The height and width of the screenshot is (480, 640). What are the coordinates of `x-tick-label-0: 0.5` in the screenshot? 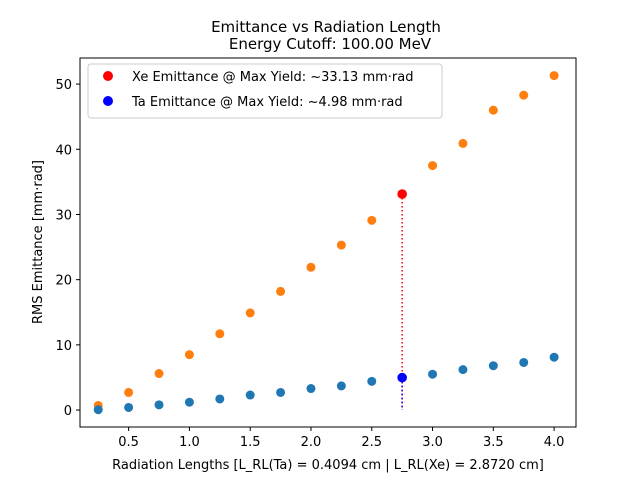 It's located at (128, 442).